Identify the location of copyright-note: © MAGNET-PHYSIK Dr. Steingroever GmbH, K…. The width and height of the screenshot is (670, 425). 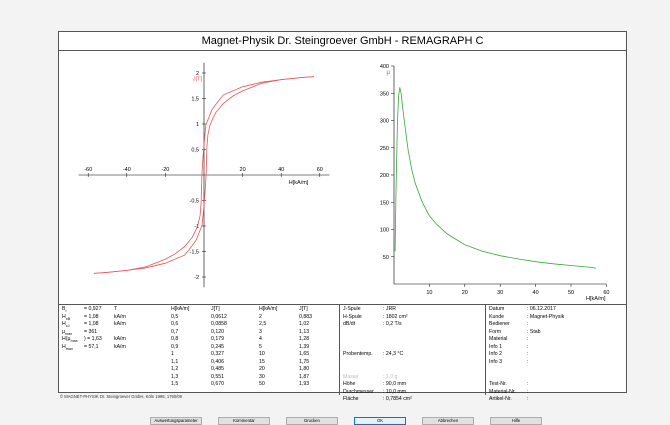
(121, 396).